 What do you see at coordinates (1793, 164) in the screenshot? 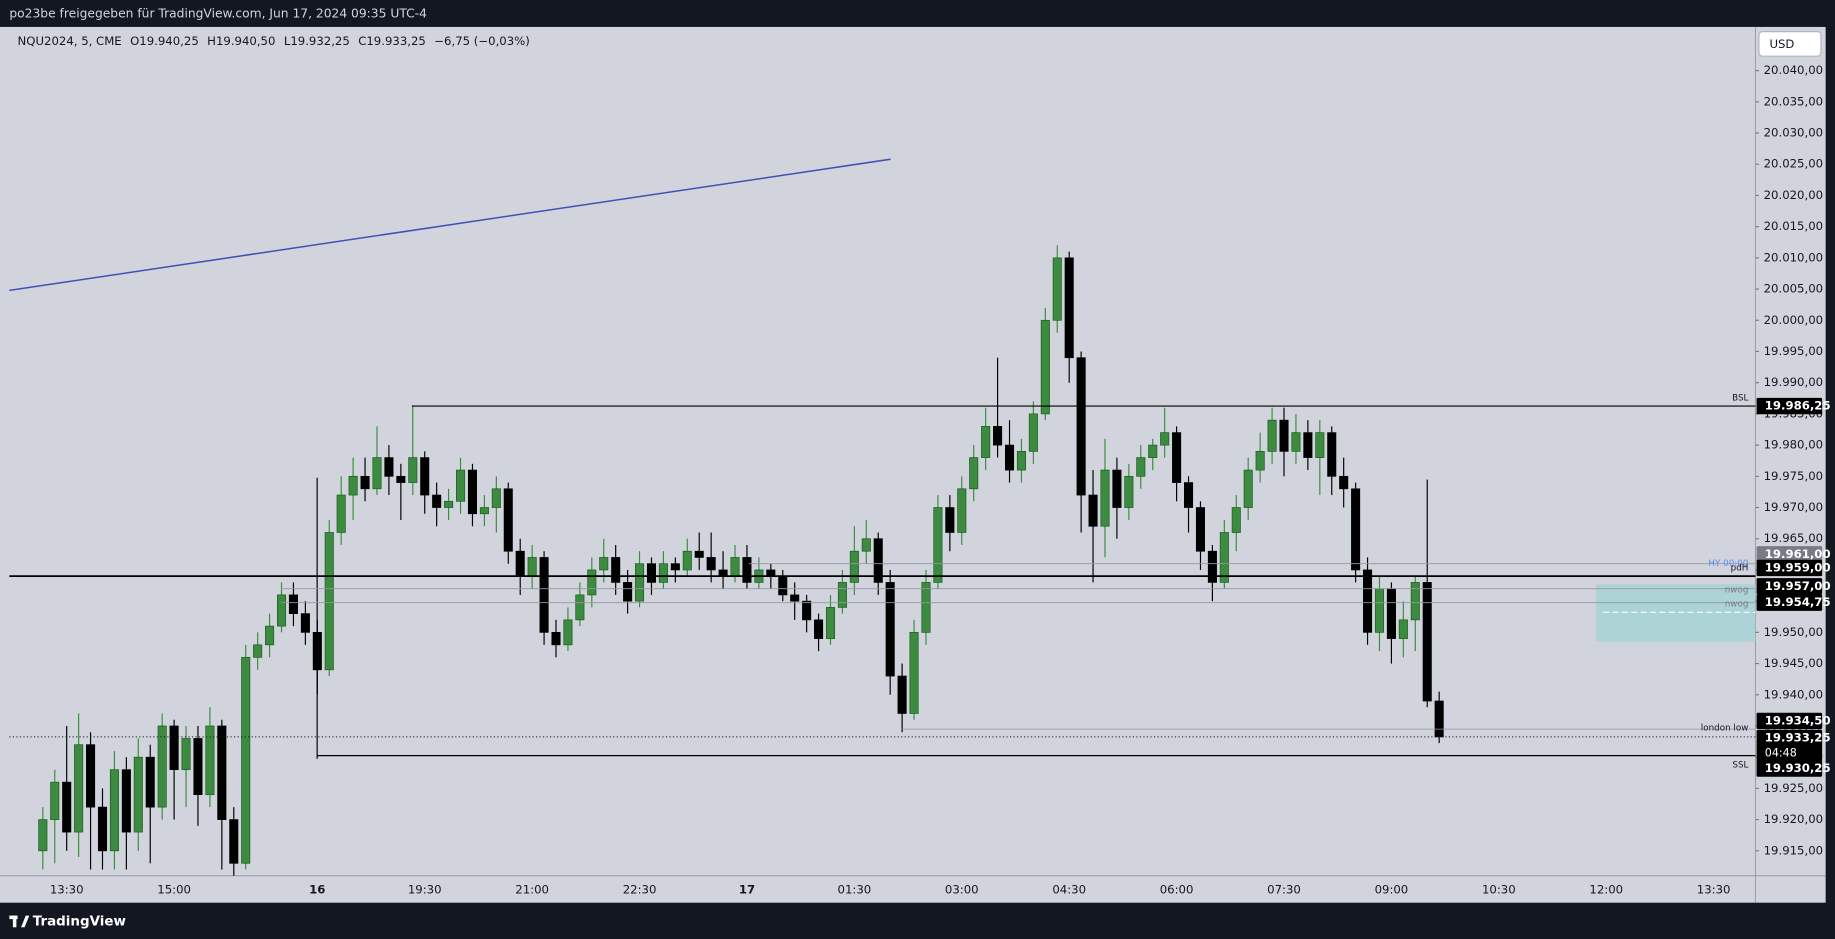
I see `y-tick-label: 20.025,00` at bounding box center [1793, 164].